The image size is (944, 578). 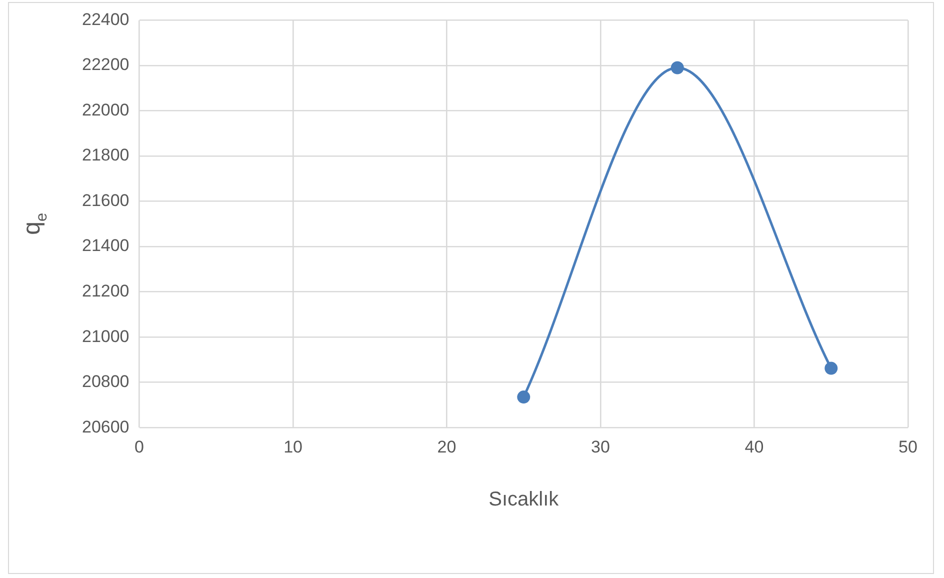 What do you see at coordinates (908, 446) in the screenshot?
I see `x-tick-label: 50` at bounding box center [908, 446].